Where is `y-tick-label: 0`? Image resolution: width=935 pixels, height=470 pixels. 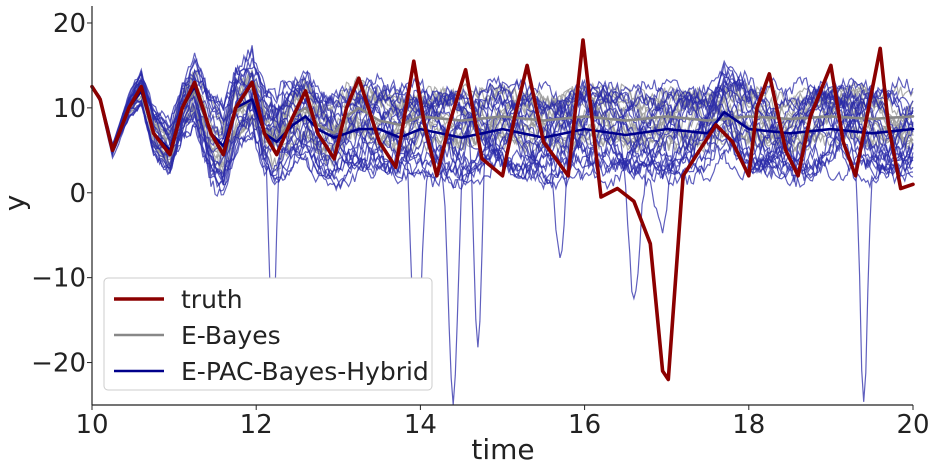
y-tick-label: 0 is located at coordinates (77, 194).